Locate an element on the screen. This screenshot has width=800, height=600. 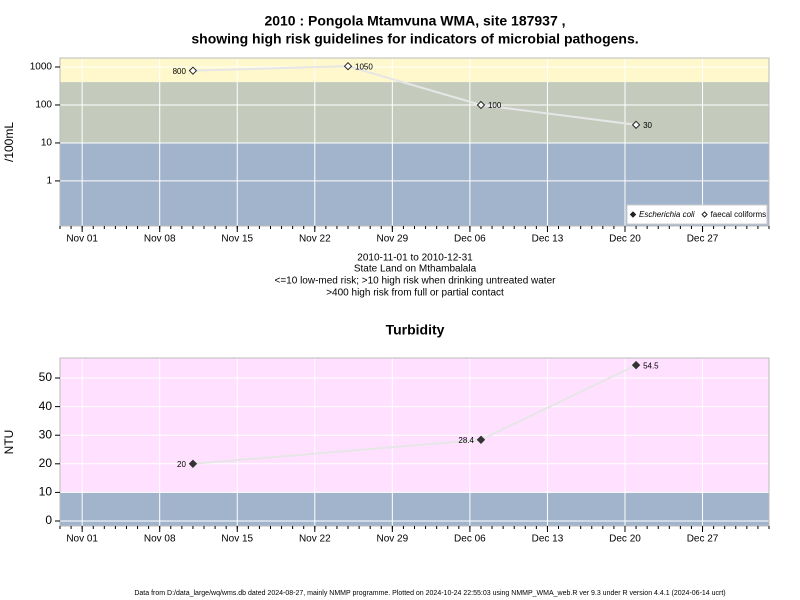
data-label: 28.4 is located at coordinates (466, 440).